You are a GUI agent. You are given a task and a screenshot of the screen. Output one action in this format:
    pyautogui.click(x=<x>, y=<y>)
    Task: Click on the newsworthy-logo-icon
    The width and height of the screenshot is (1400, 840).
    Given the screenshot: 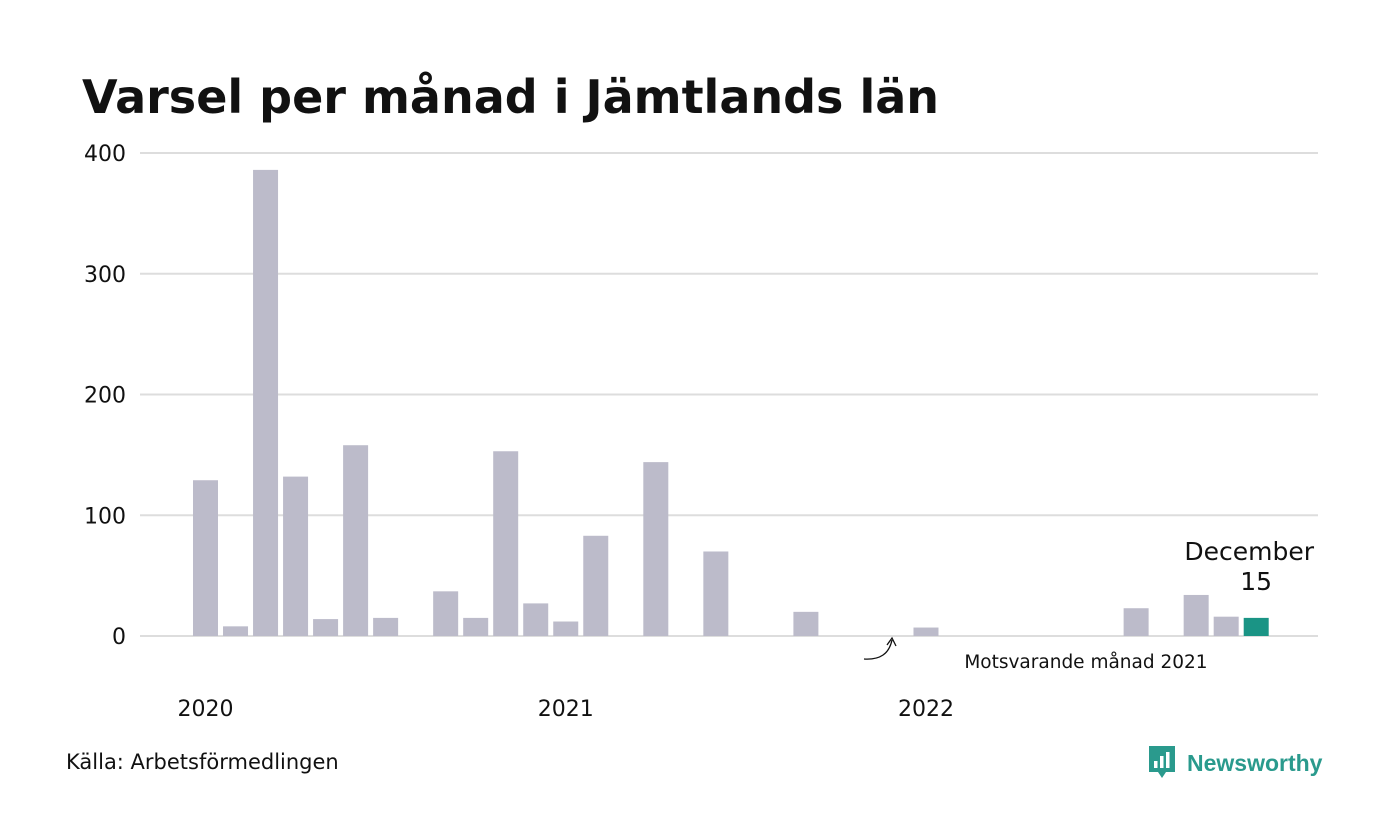 What is the action you would take?
    pyautogui.click(x=1162, y=762)
    